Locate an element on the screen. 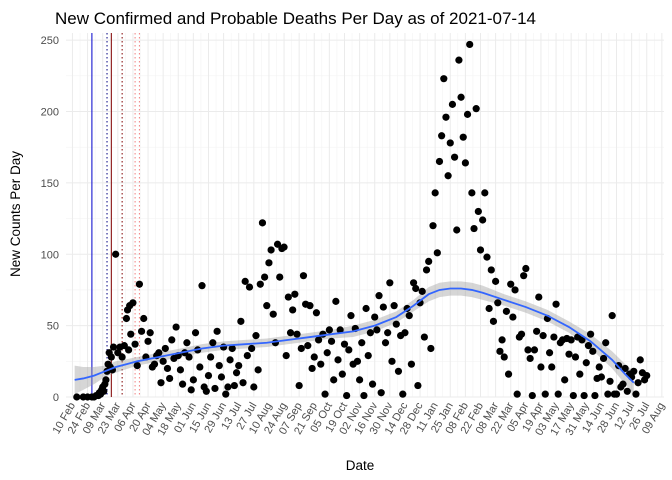 The image size is (672, 480). y-axis-title: New Counts Per Day is located at coordinates (15, 214).